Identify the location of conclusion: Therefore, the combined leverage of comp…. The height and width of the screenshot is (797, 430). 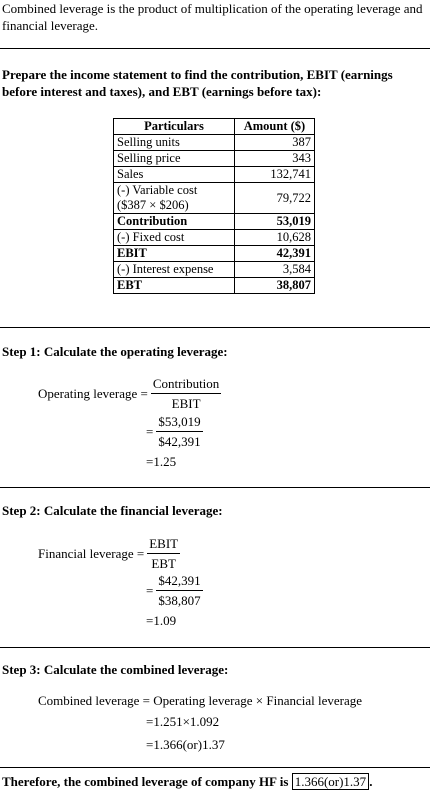
(187, 781).